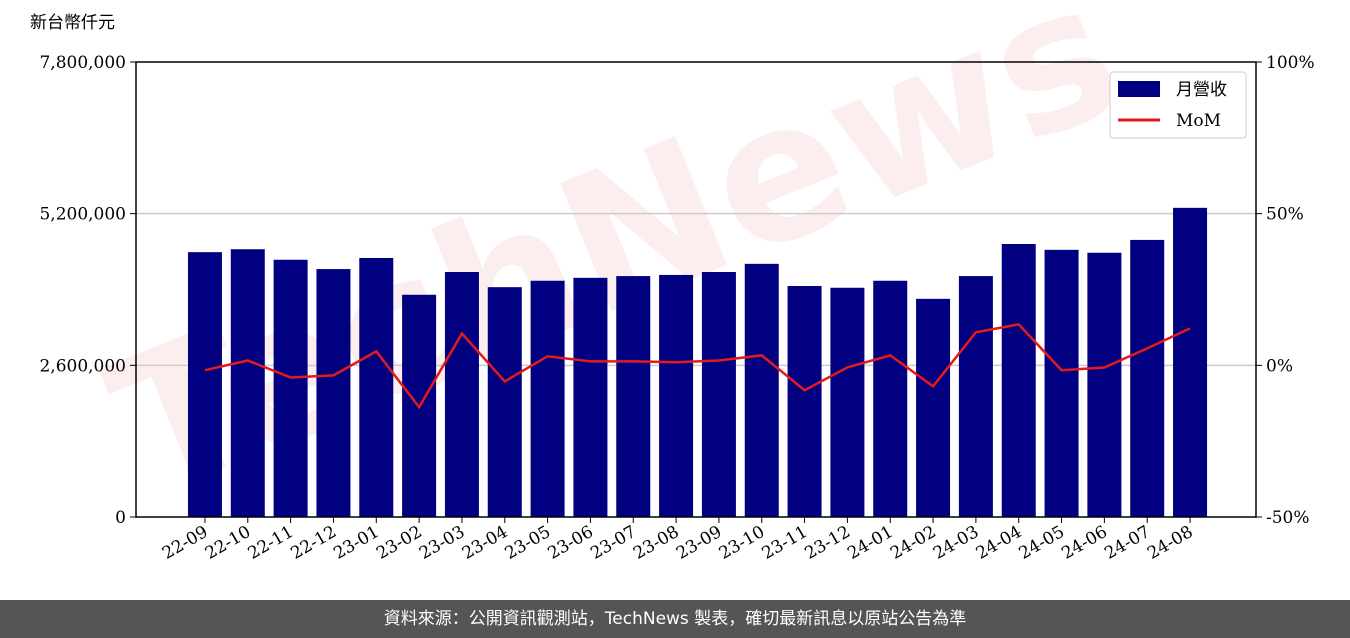 The height and width of the screenshot is (638, 1350). Describe the element at coordinates (699, 543) in the screenshot. I see `x-tick-label: 23-09` at that location.